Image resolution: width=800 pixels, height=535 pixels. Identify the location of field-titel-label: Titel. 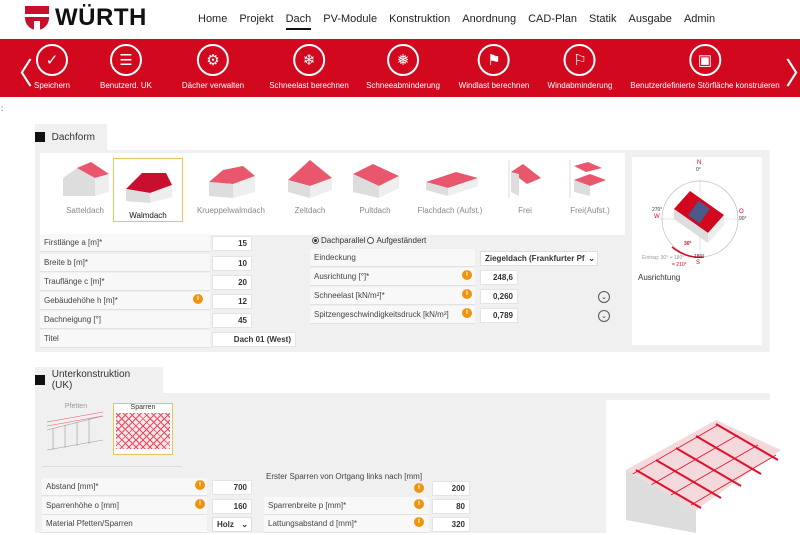
(125, 339).